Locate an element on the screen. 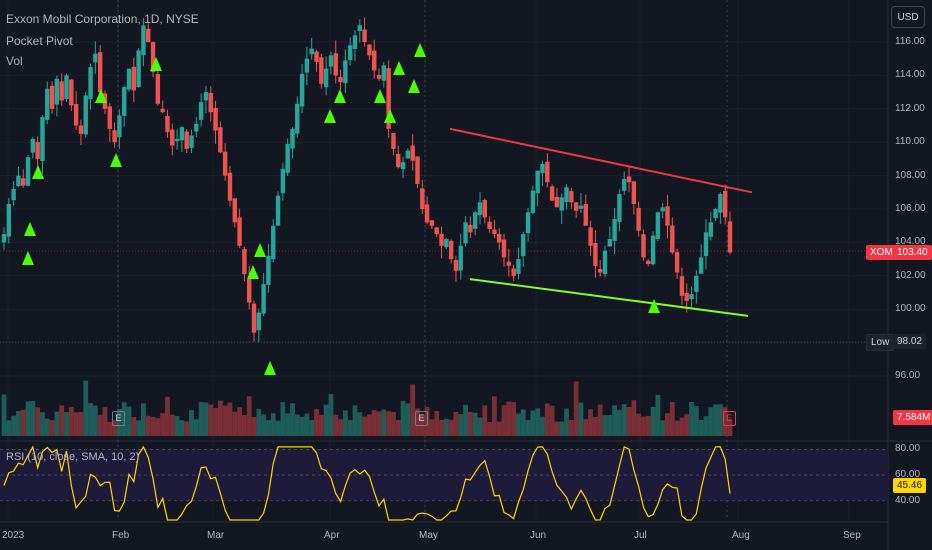  rsi-line is located at coordinates (367, 483).